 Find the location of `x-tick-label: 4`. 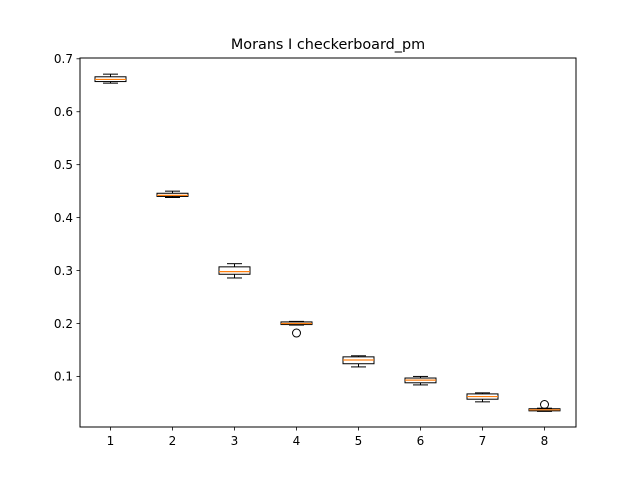

x-tick-label: 4 is located at coordinates (297, 441).